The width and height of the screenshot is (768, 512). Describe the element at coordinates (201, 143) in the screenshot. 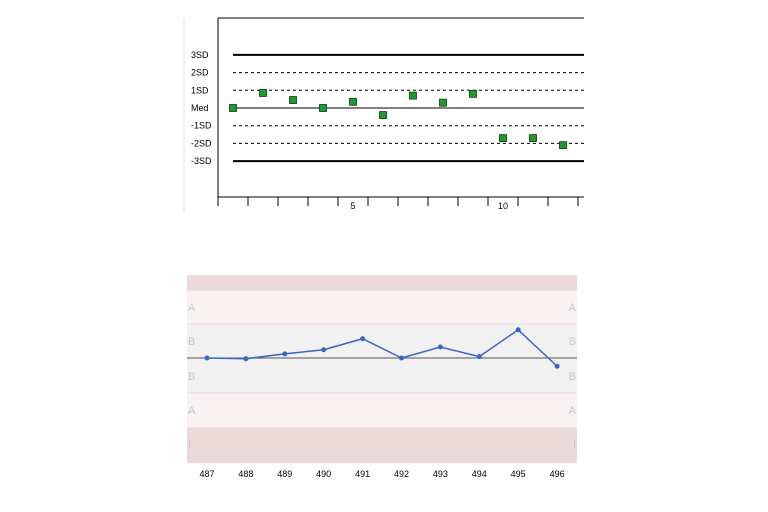

I see `y-tick-label: -2SD` at that location.